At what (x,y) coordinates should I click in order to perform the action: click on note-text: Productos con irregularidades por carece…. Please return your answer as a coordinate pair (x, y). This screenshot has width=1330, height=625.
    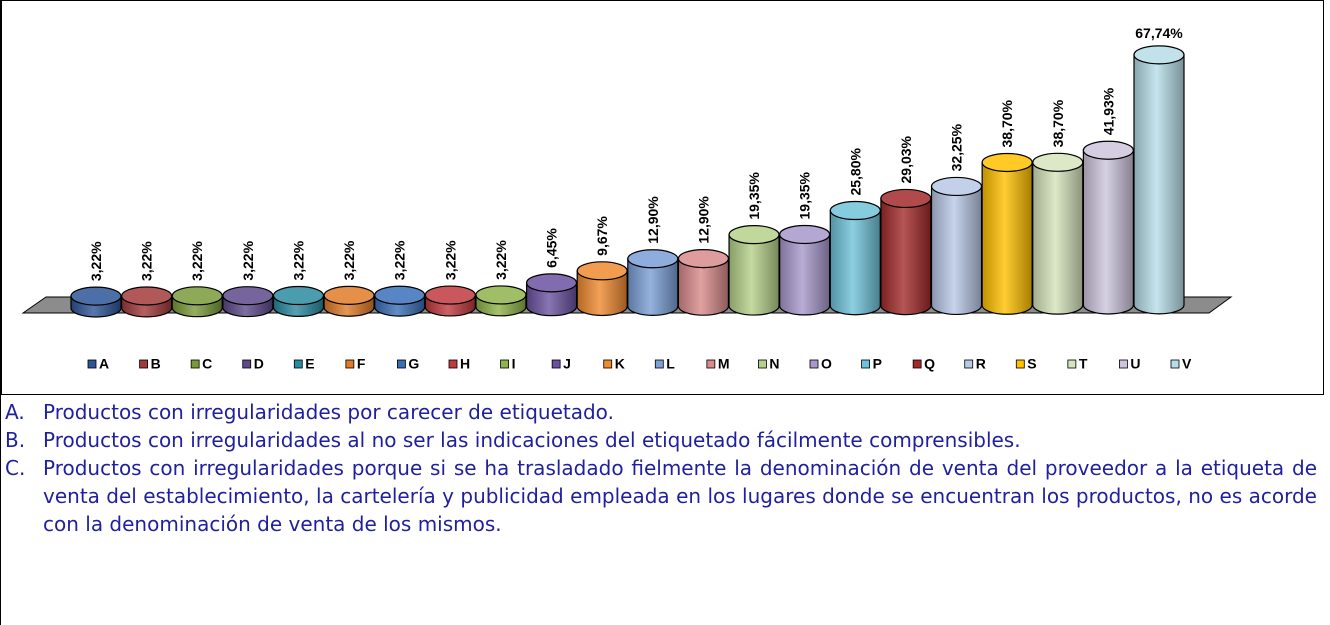
    Looking at the image, I should click on (328, 412).